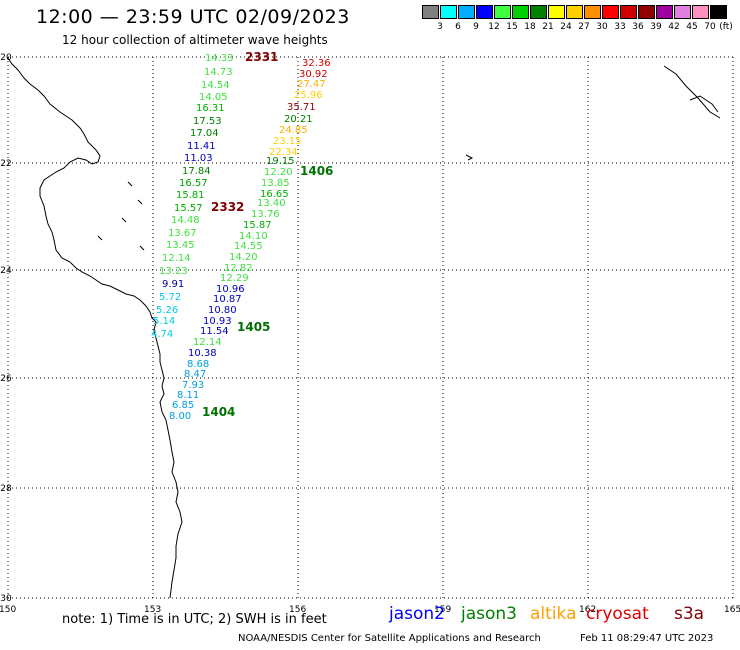 Image resolution: width=740 pixels, height=650 pixels. Describe the element at coordinates (308, 95) in the screenshot. I see `wave-height-reading: 25.96` at that location.